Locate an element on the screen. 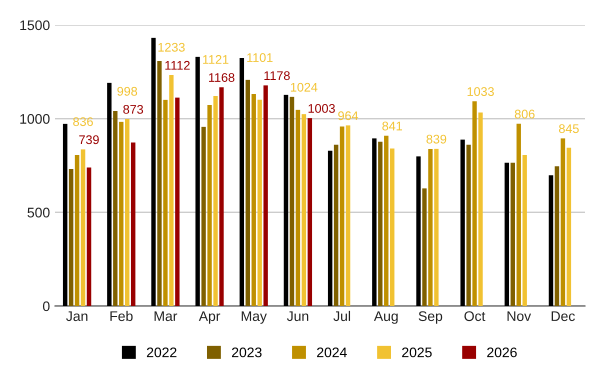  data-label: 1003 is located at coordinates (321, 108).